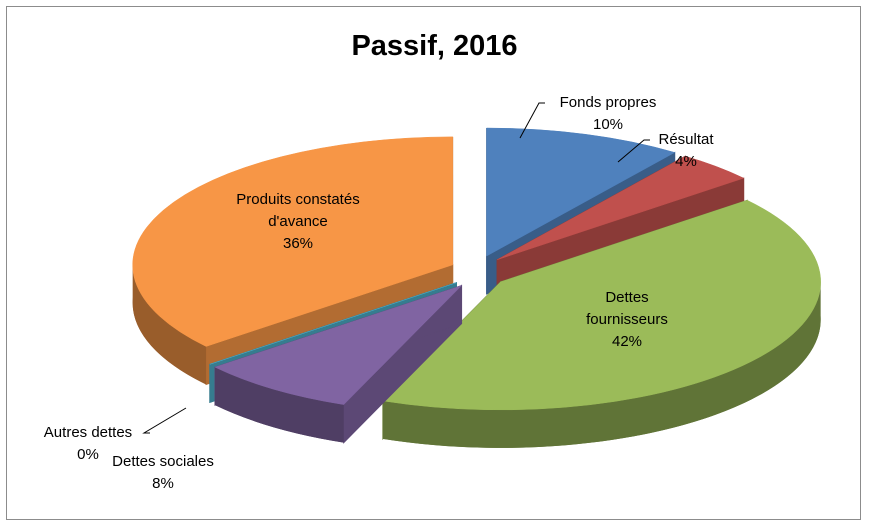 The image size is (869, 528). I want to click on data-label-name: Résultat, so click(686, 139).